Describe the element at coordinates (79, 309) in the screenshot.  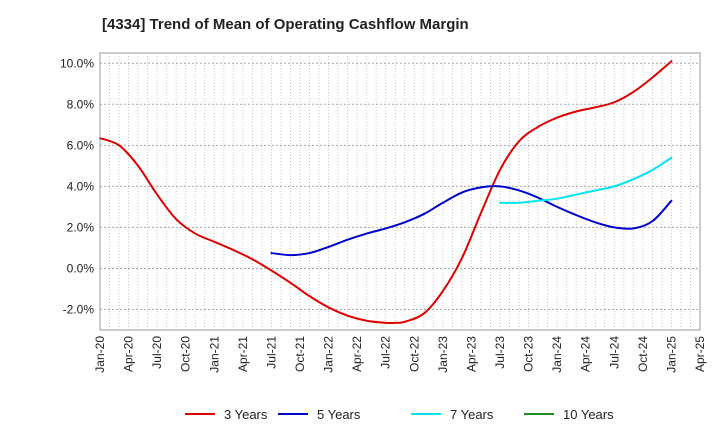
I see `y-tick-label: -2.0%` at that location.